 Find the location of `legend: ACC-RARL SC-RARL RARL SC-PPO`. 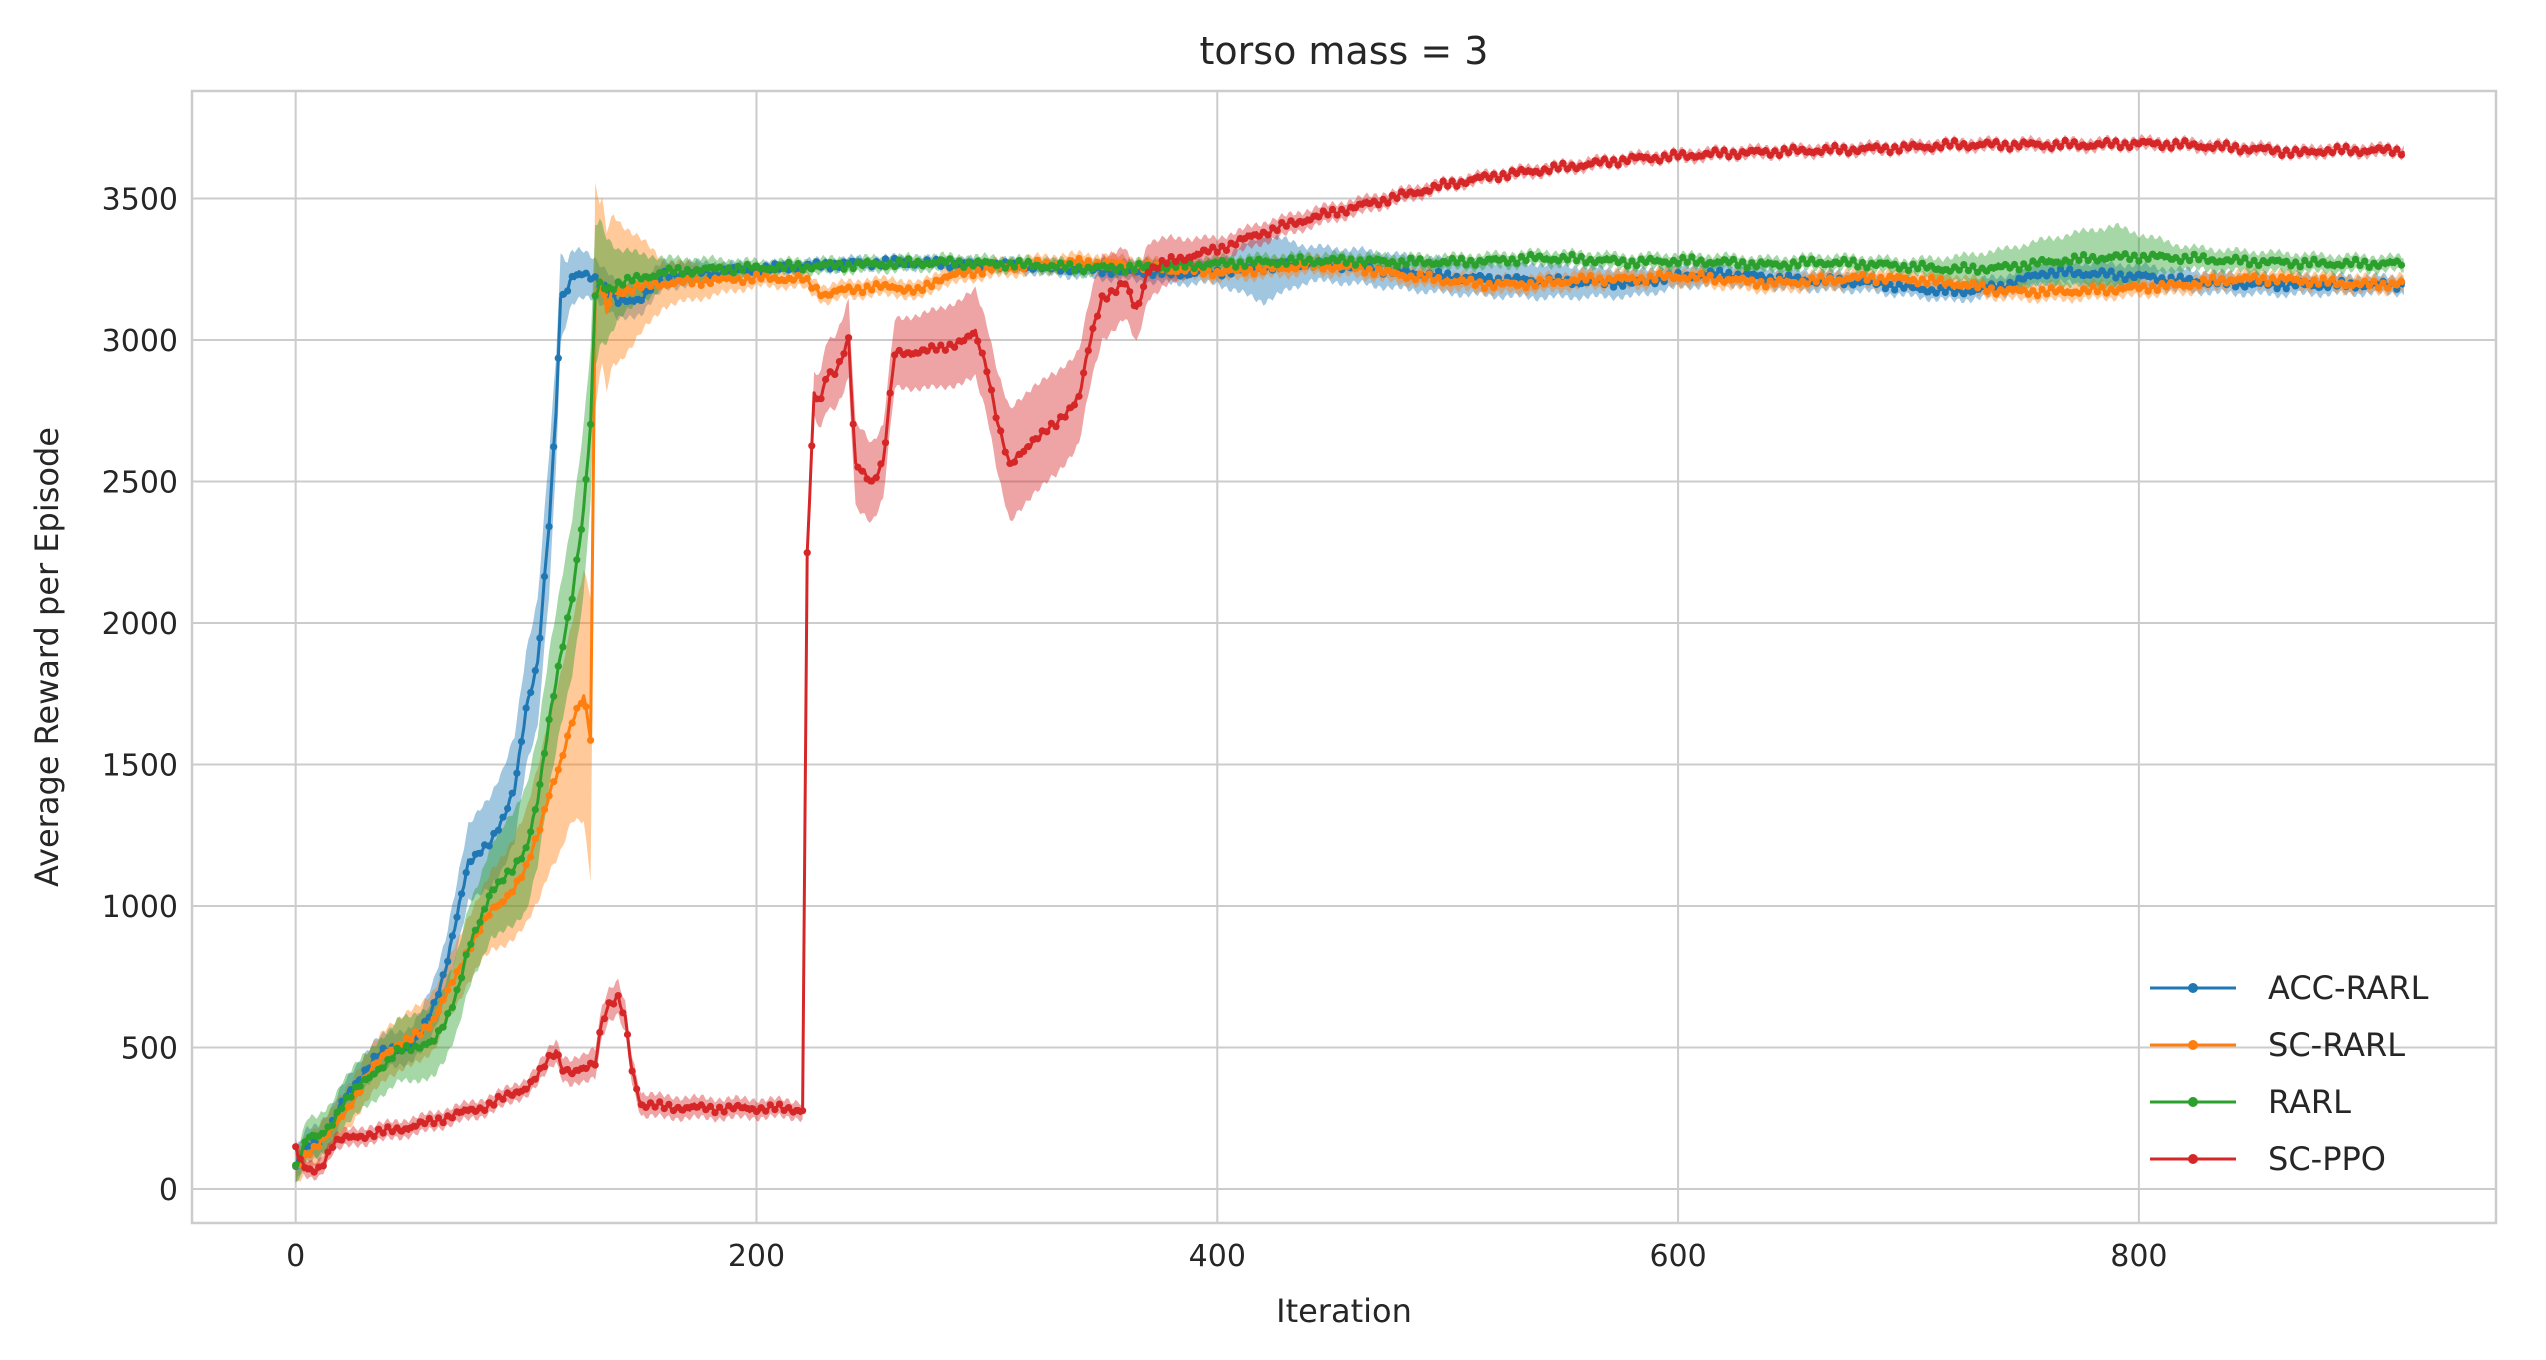

legend: ACC-RARL SC-RARL RARL SC-PPO is located at coordinates (2289, 1073).